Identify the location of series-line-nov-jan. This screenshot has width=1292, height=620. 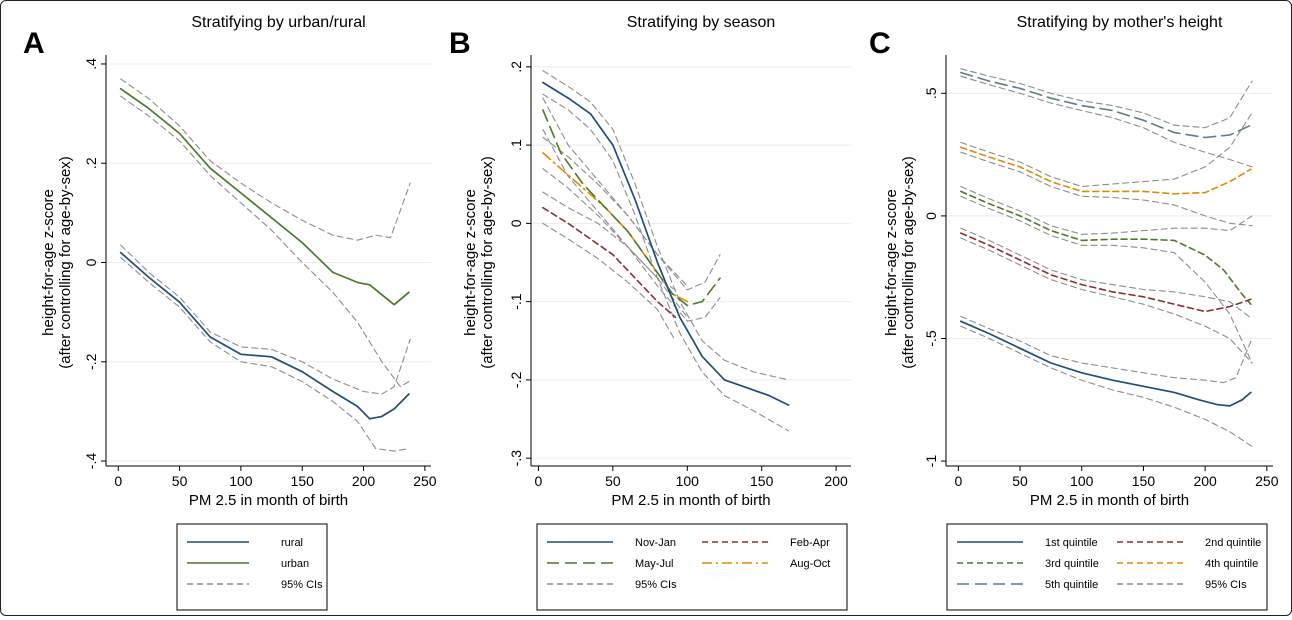
(666, 243).